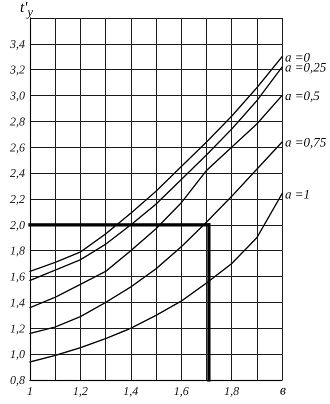 The height and width of the screenshot is (404, 330). I want to click on series-label: a =0, so click(298, 56).